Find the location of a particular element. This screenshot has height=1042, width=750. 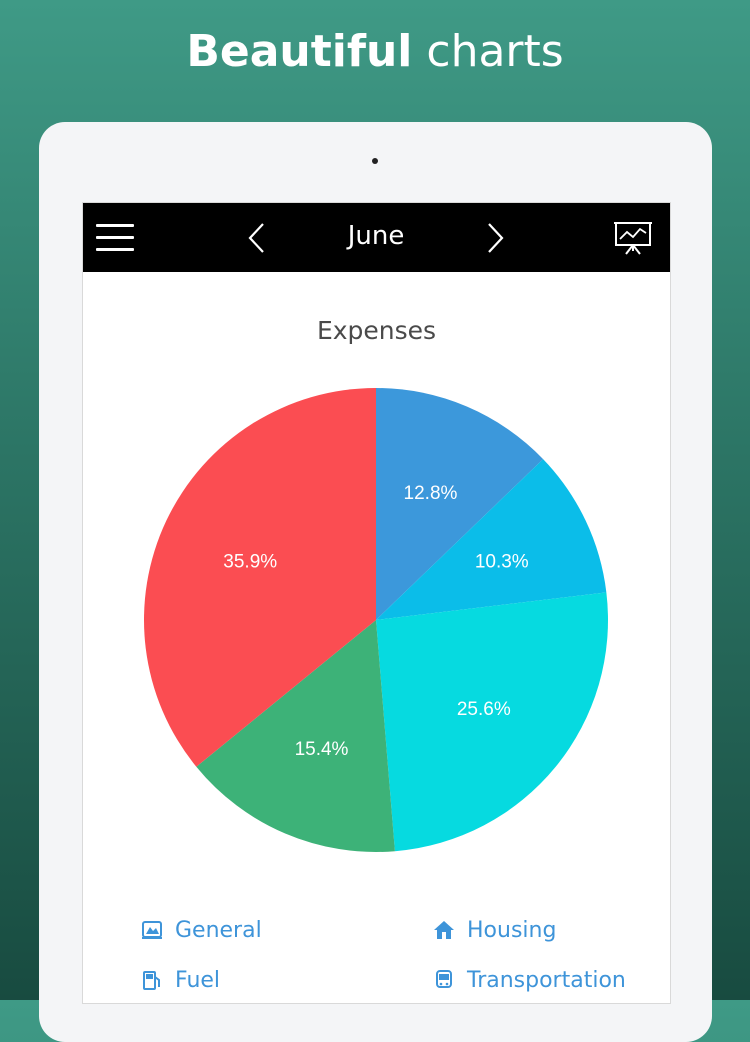

tablet-camera is located at coordinates (375, 161).